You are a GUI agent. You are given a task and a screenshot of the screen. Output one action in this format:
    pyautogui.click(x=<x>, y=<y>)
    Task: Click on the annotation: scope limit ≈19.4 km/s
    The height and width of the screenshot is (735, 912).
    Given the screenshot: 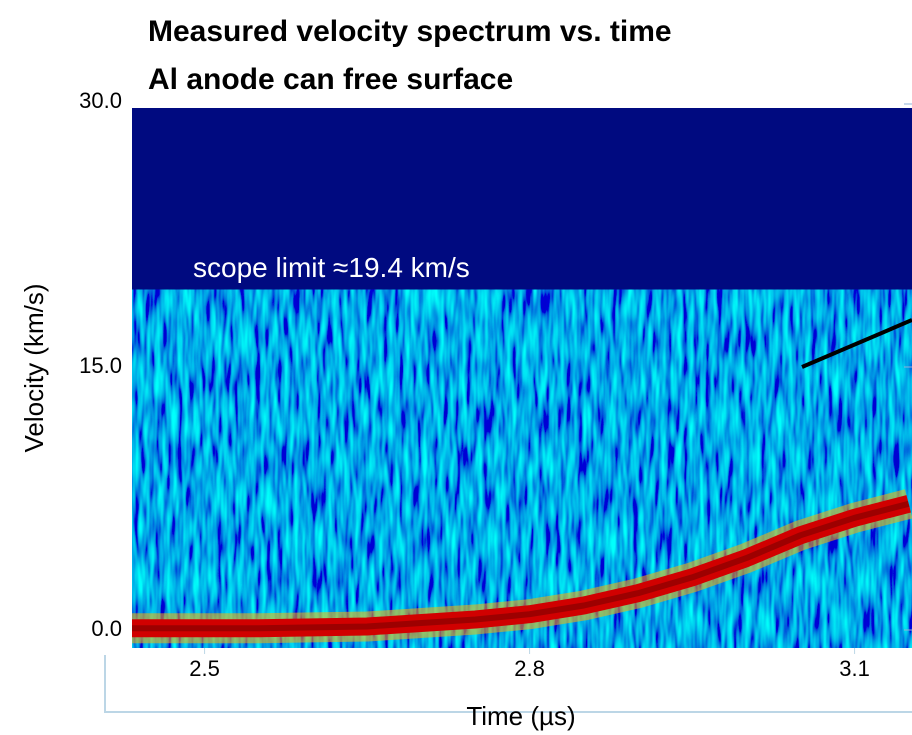 What is the action you would take?
    pyautogui.click(x=331, y=267)
    